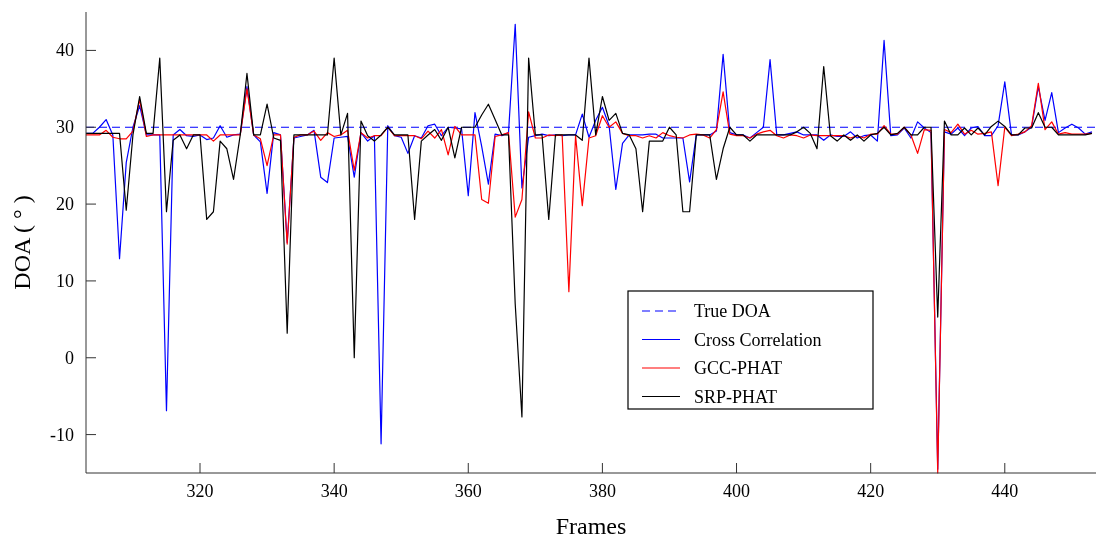 This screenshot has width=1096, height=542. I want to click on x-tick-label: 440, so click(1005, 491).